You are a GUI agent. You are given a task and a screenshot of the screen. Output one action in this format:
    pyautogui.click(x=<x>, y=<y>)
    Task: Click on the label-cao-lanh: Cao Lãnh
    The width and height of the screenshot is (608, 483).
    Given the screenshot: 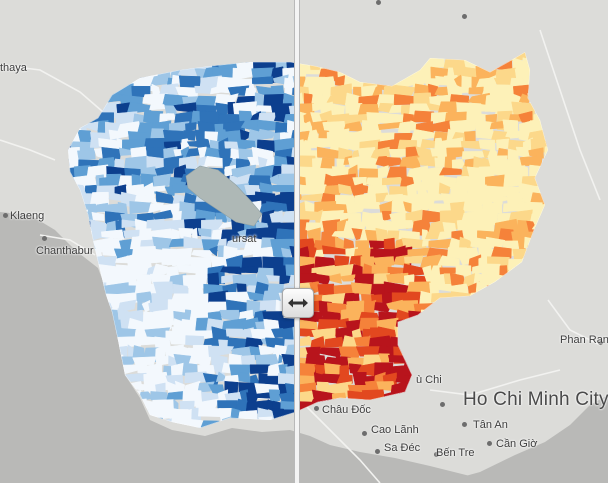 What is the action you would take?
    pyautogui.click(x=395, y=430)
    